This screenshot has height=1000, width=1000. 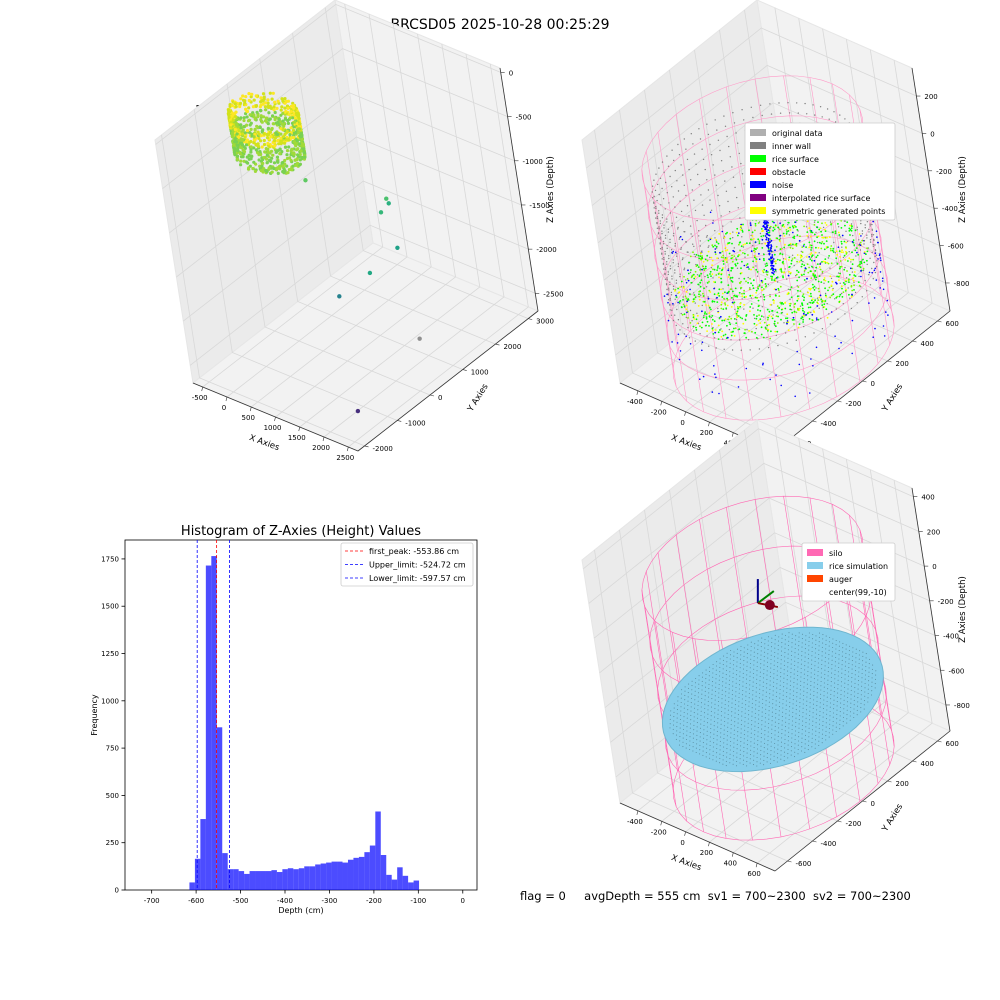 What do you see at coordinates (931, 609) in the screenshot?
I see `z-axis-line` at bounding box center [931, 609].